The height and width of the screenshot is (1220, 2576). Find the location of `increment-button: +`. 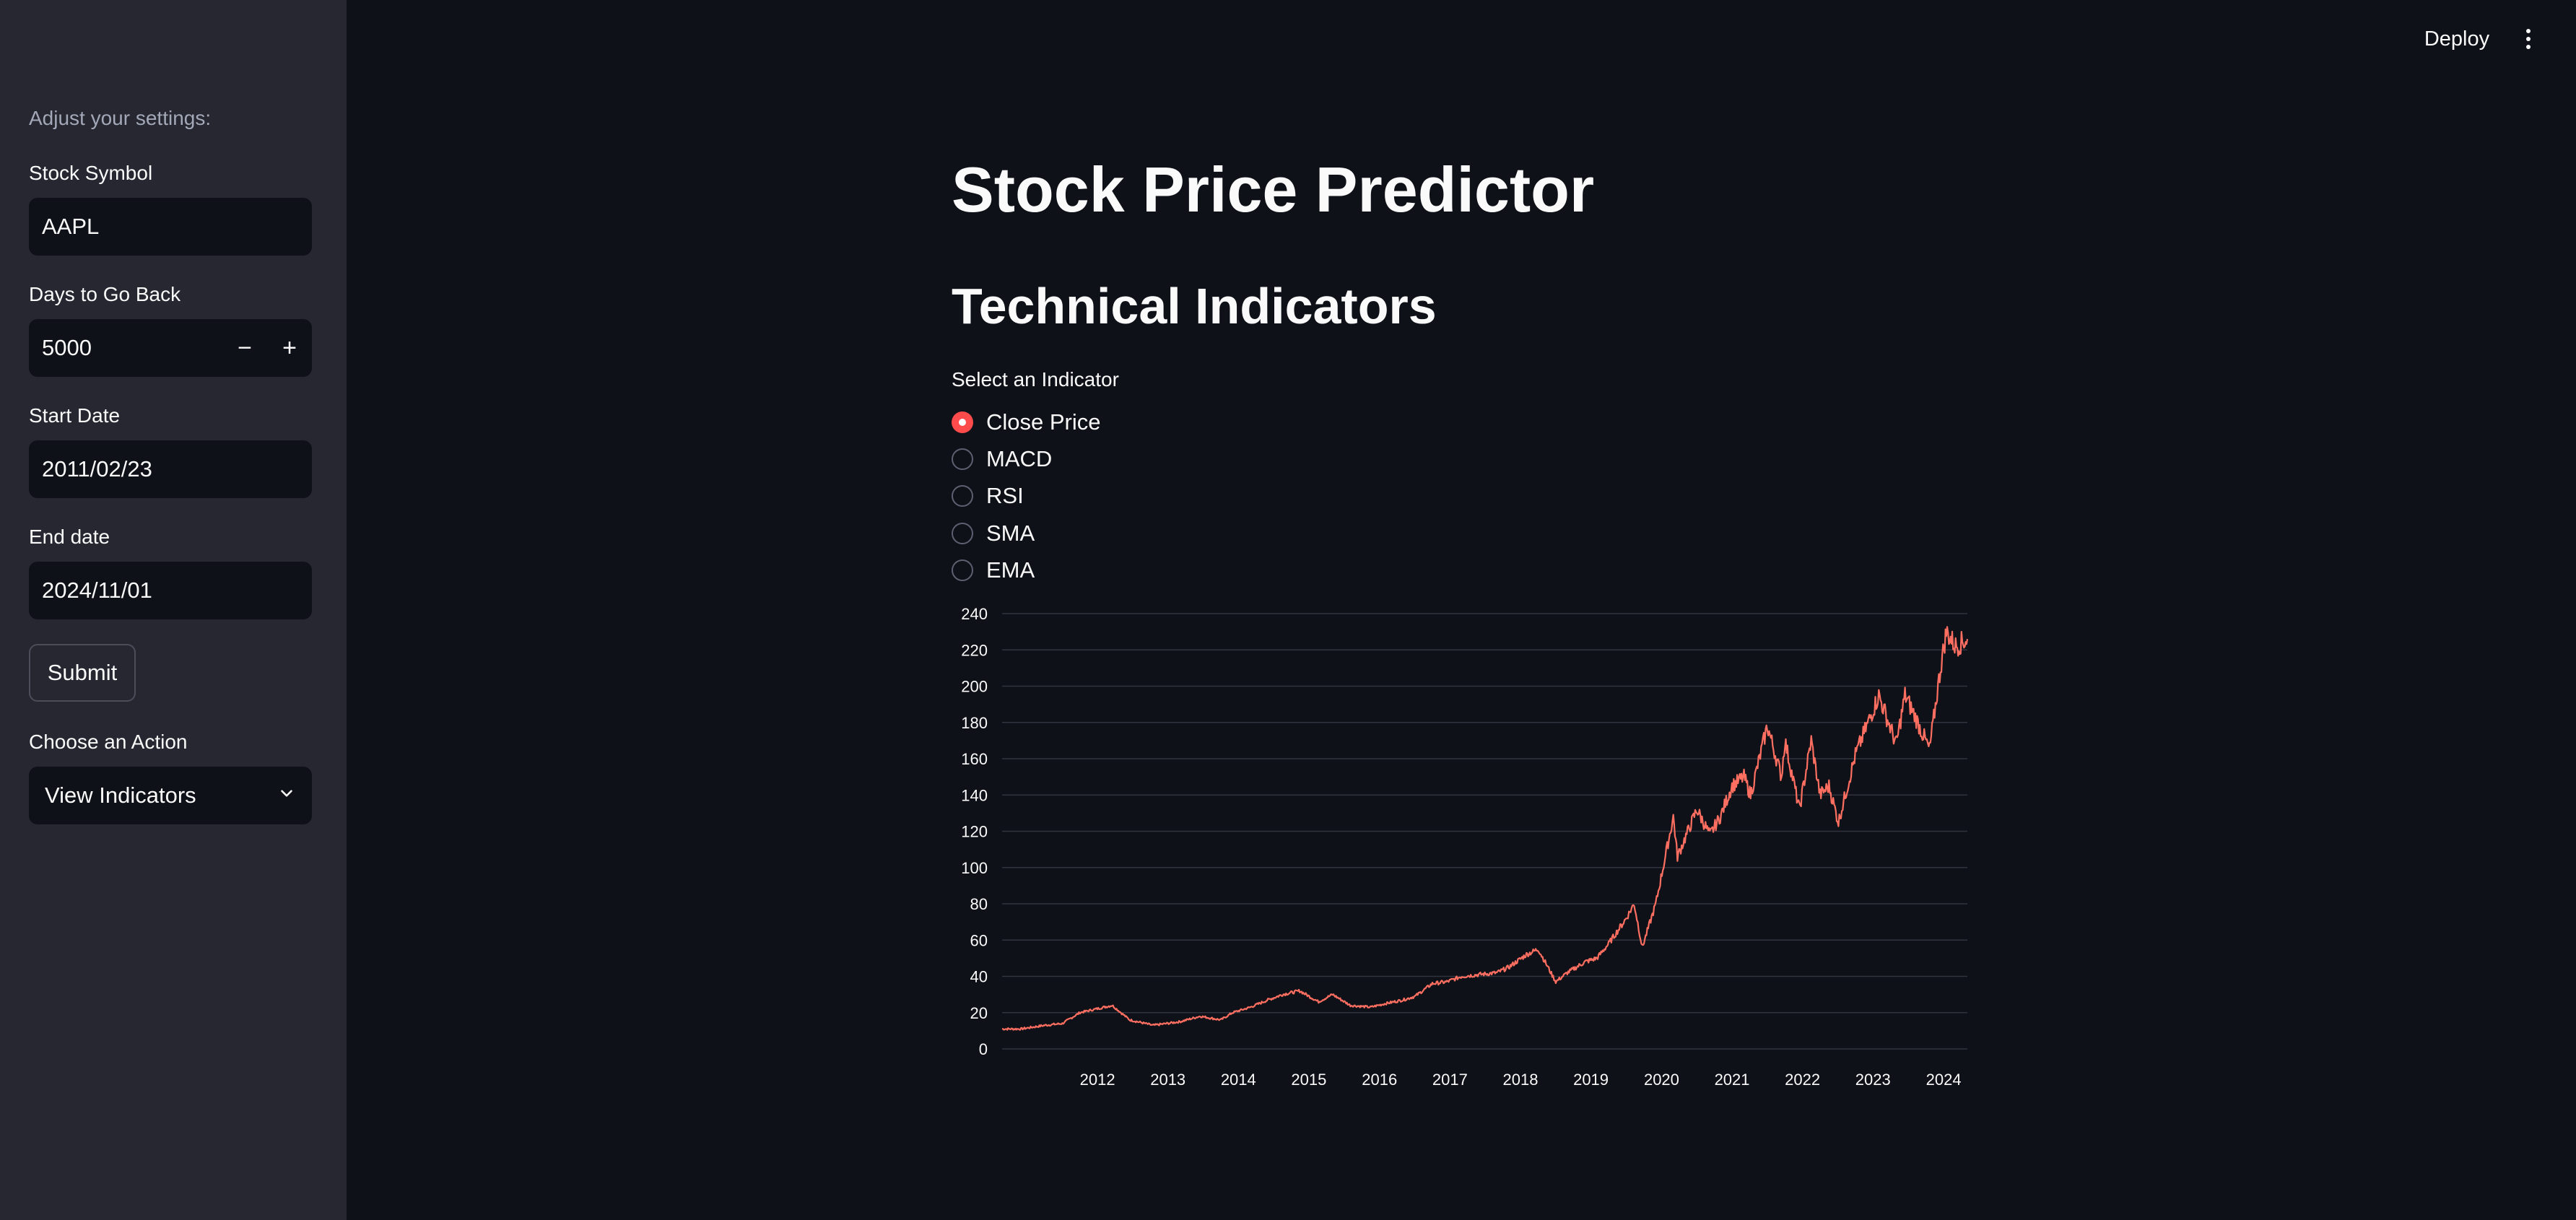

increment-button: + is located at coordinates (289, 348).